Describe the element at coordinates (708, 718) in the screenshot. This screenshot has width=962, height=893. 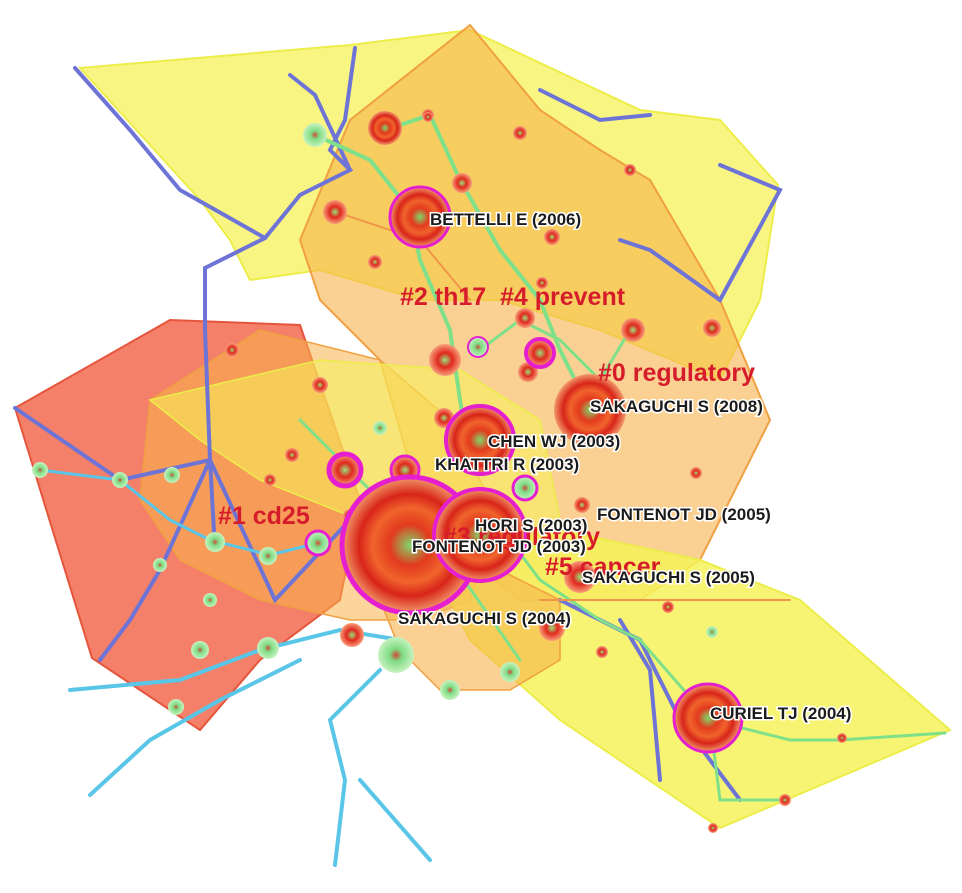
I see `node-curiel` at that location.